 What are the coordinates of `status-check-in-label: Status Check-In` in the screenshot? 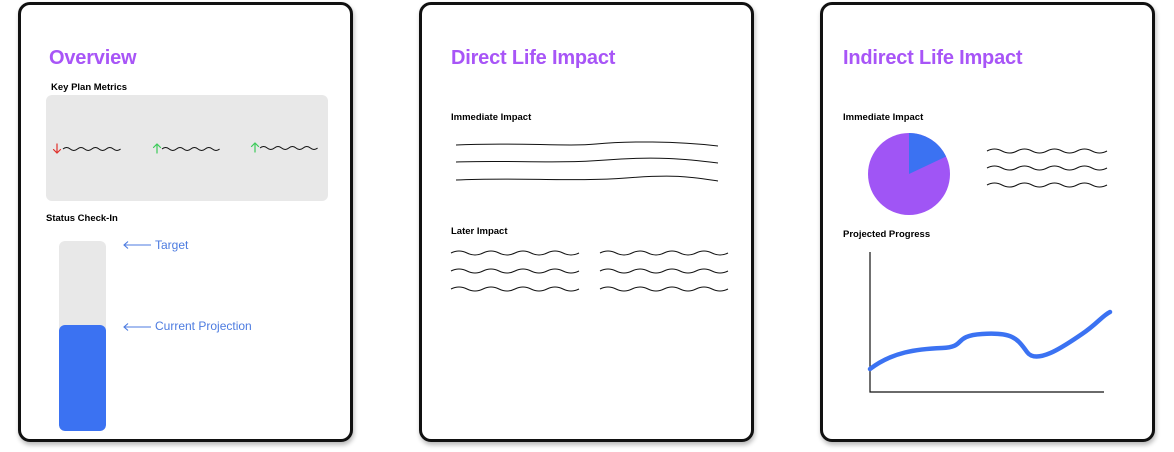 It's located at (82, 218).